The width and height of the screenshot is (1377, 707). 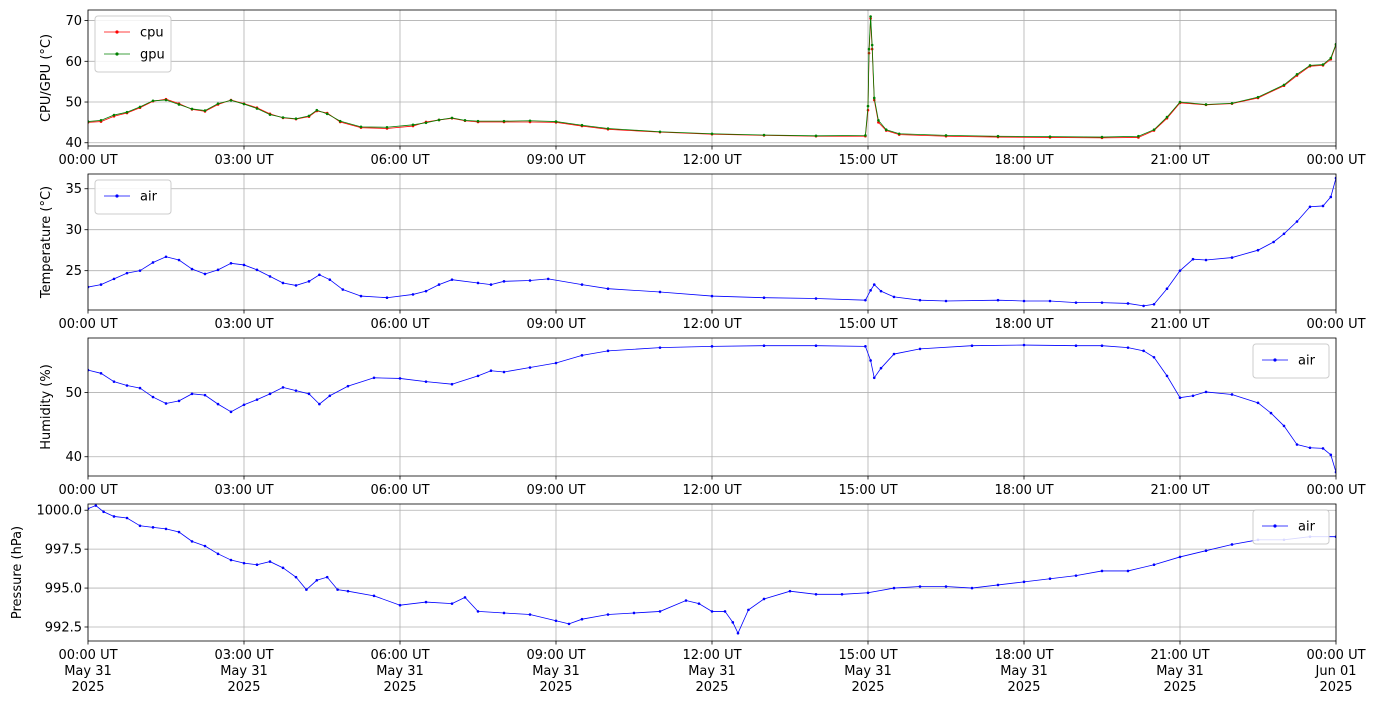 What do you see at coordinates (73, 21) in the screenshot?
I see `y-tick-label: 70` at bounding box center [73, 21].